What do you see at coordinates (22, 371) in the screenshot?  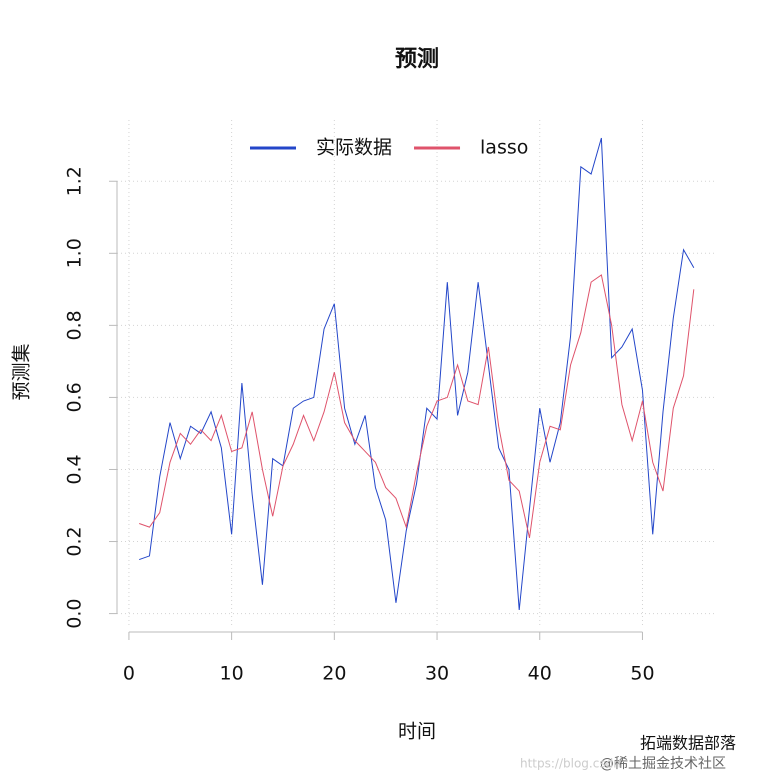 I see `y-axis-label: 预测集` at bounding box center [22, 371].